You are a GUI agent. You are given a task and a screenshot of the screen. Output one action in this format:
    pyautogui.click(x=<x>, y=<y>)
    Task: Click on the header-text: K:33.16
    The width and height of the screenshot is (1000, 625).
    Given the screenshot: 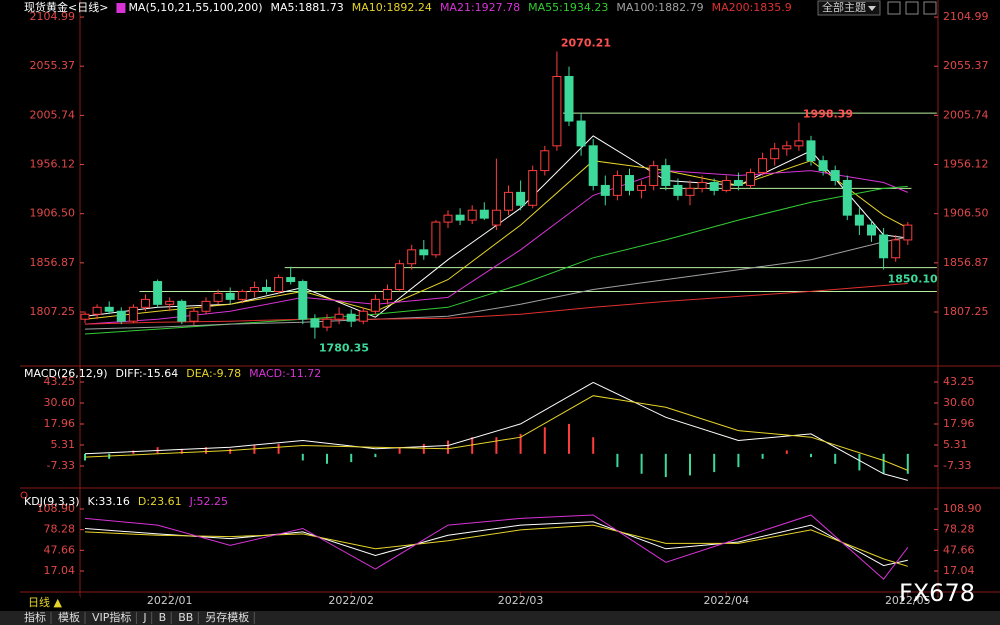 What is the action you would take?
    pyautogui.click(x=109, y=501)
    